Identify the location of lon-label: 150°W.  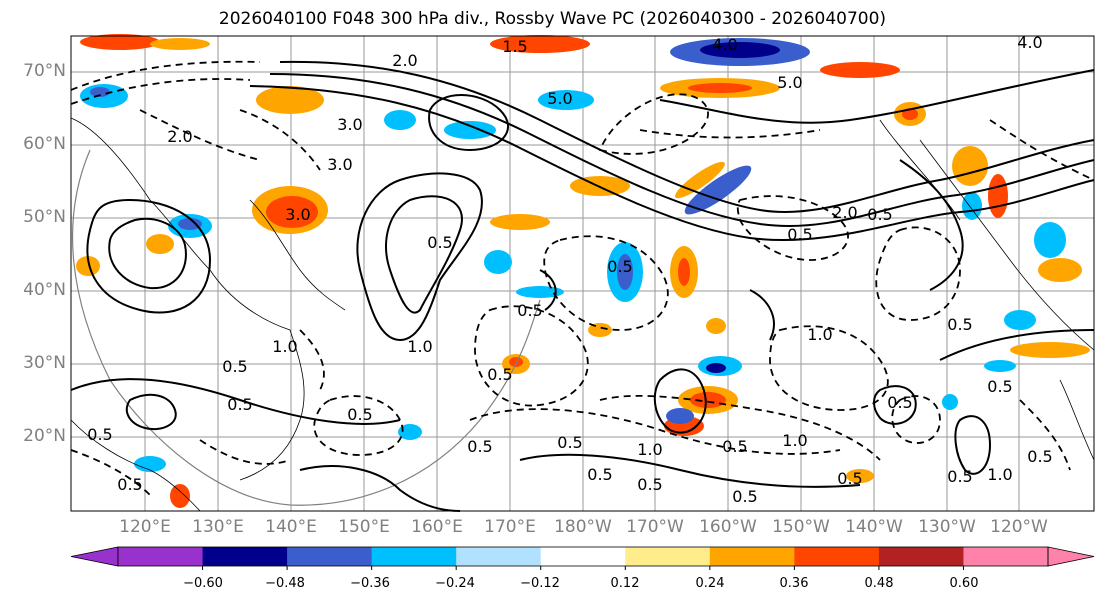
(801, 527).